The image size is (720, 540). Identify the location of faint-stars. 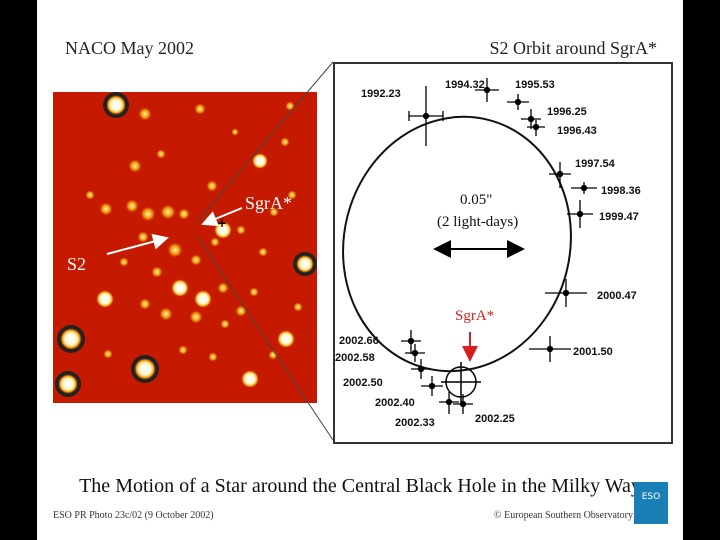
(194, 231).